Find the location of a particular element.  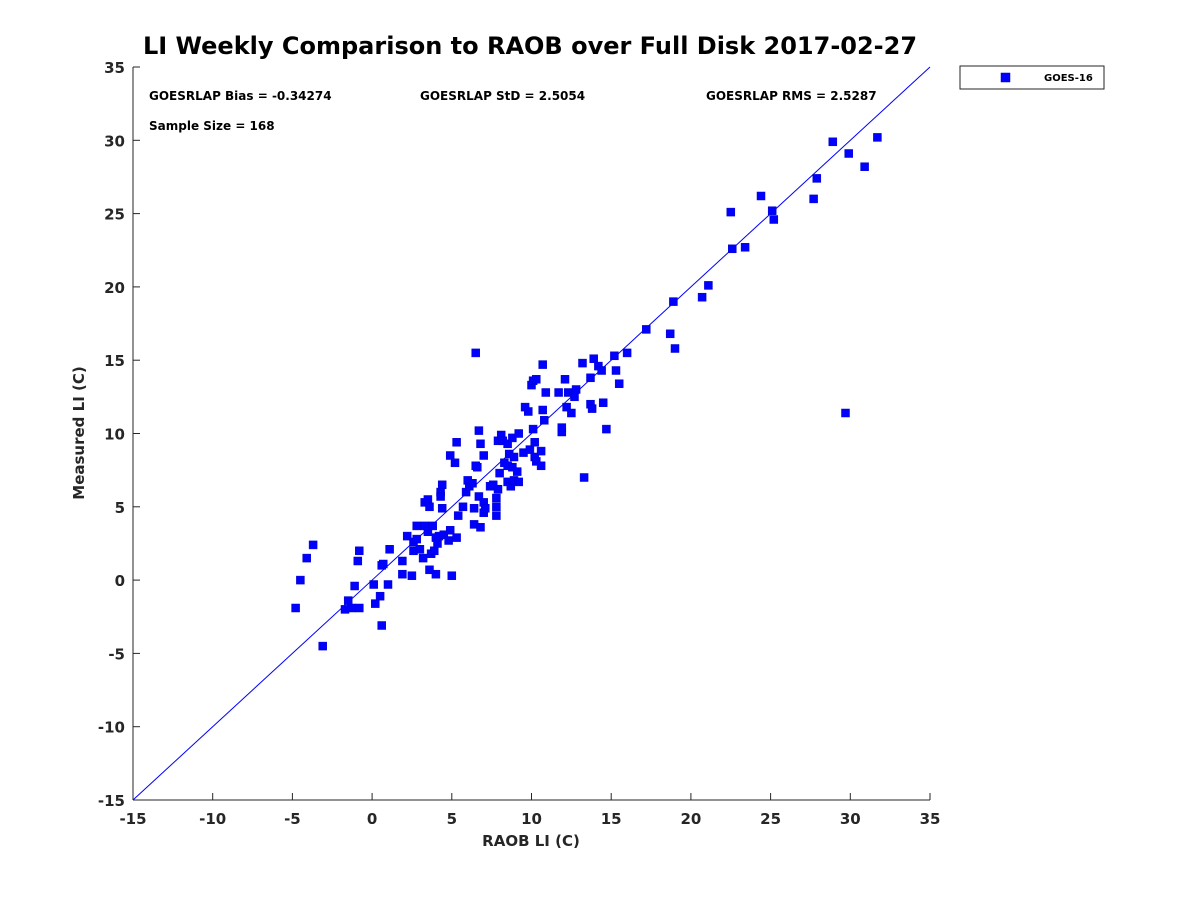

std-annotation: GOESRLAP StD = 2.5054 is located at coordinates (502, 96).